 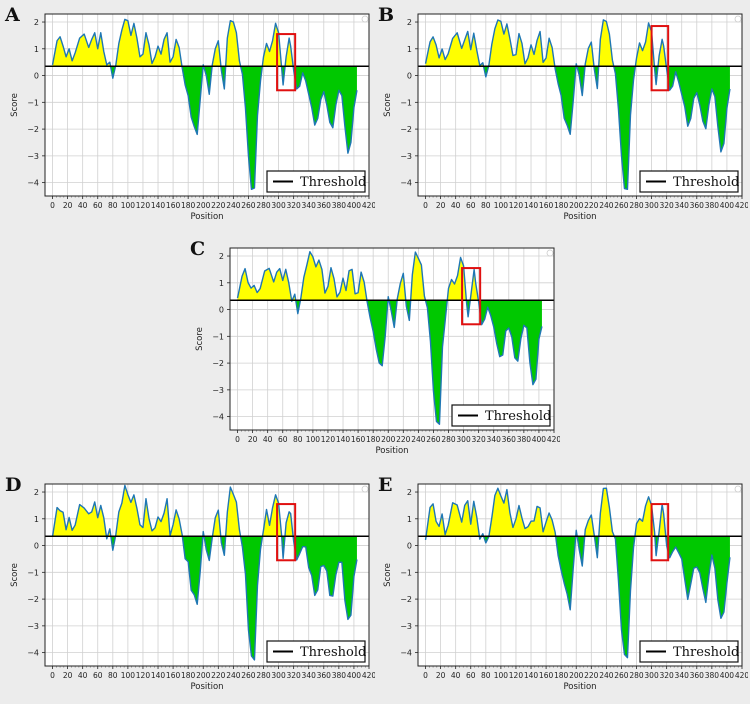 I want to click on grid, so click(x=580, y=105).